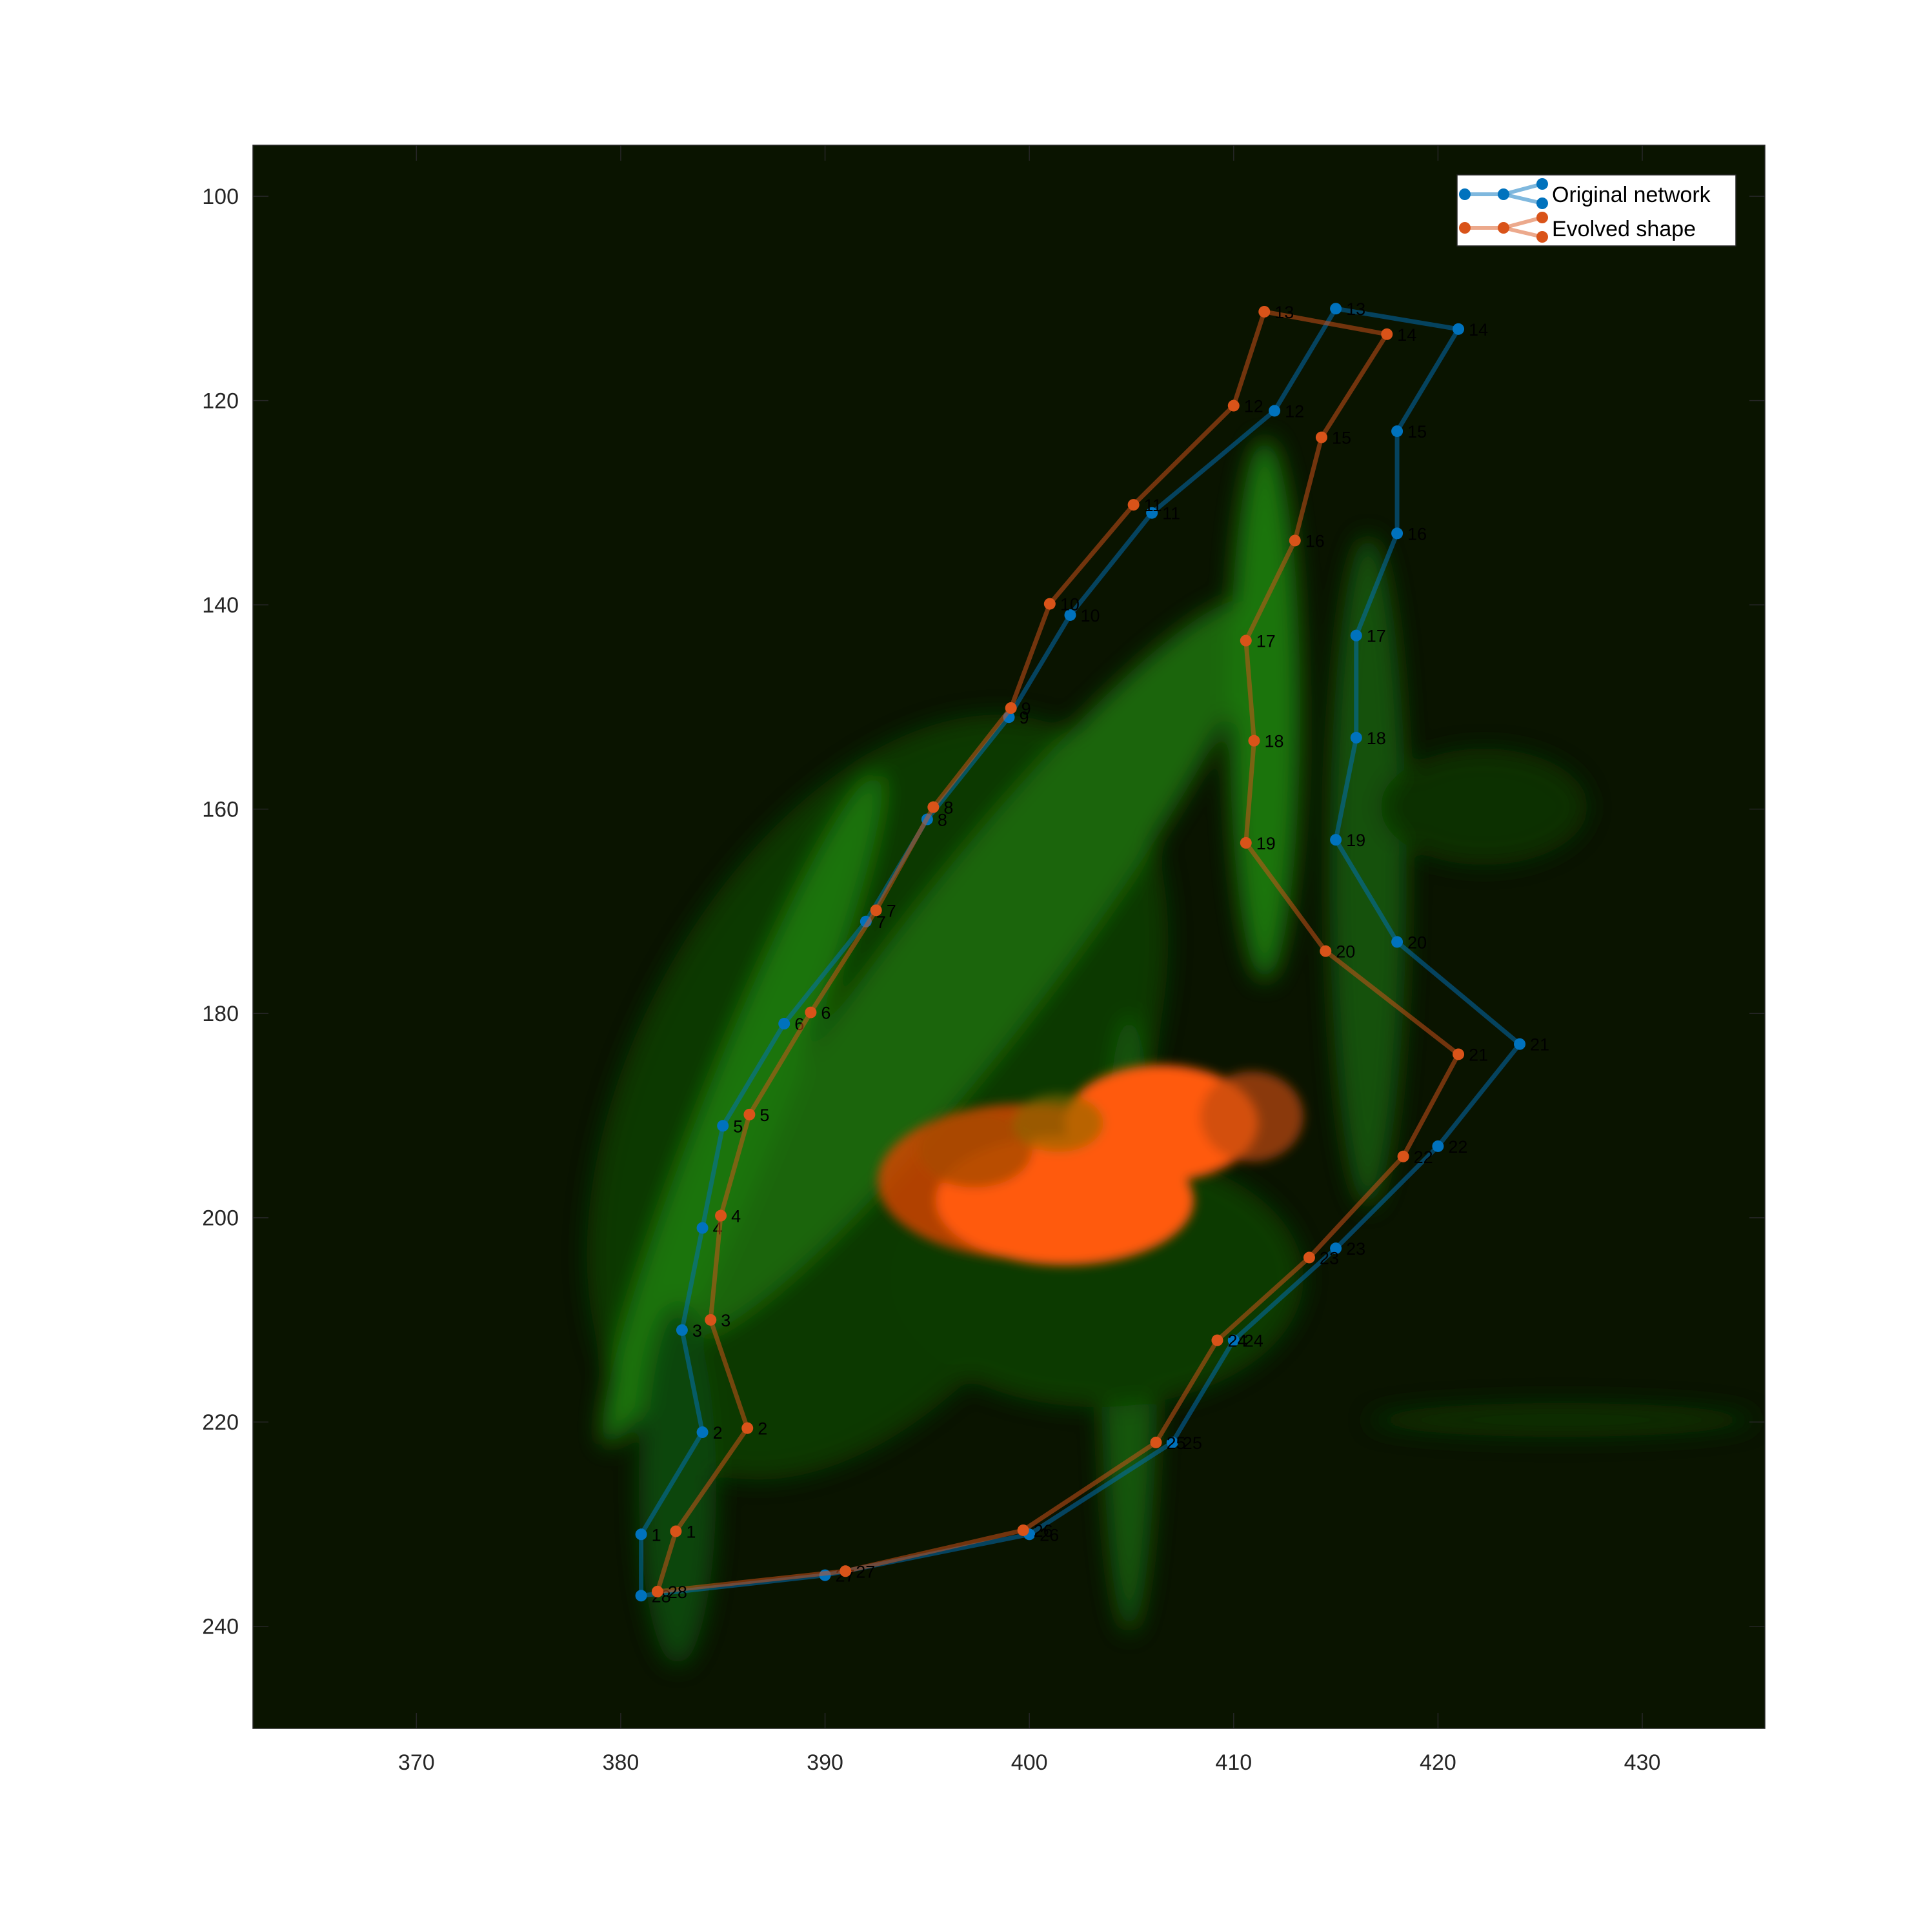 The height and width of the screenshot is (1924, 1932). I want to click on legend-label-evolved: Evolved shape, so click(1624, 229).